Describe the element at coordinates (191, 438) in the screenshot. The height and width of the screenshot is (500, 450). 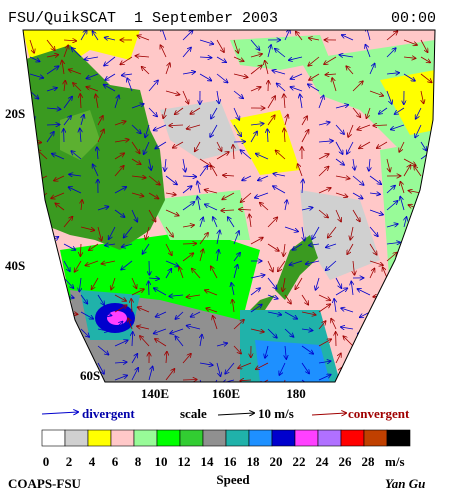
I see `color-swatch` at that location.